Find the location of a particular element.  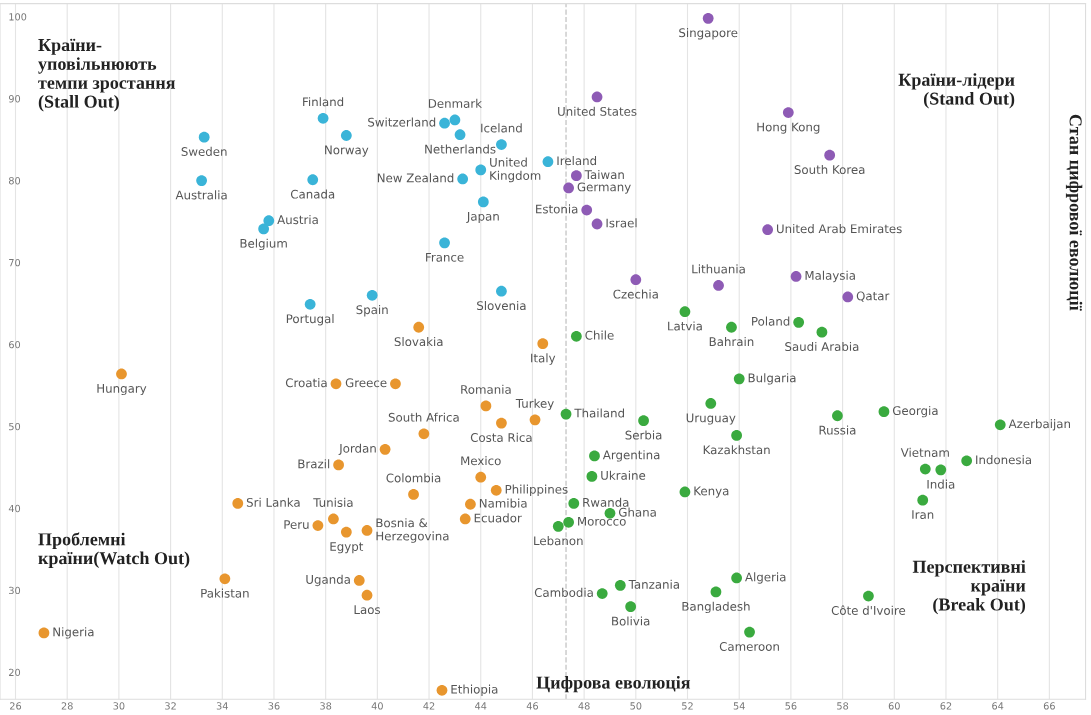

annotation: Australia is located at coordinates (201, 195).